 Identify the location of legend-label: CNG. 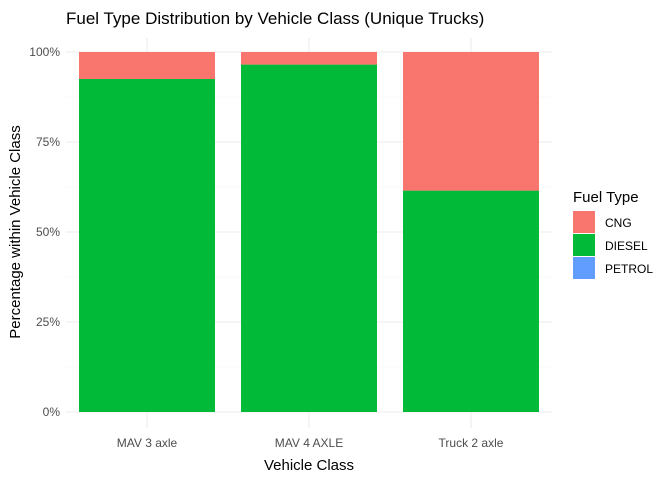
(618, 223).